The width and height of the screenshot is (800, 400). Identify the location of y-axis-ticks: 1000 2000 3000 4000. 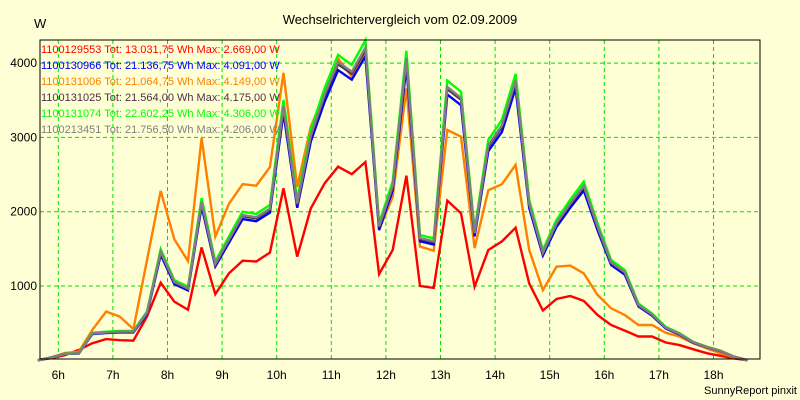
(23, 174).